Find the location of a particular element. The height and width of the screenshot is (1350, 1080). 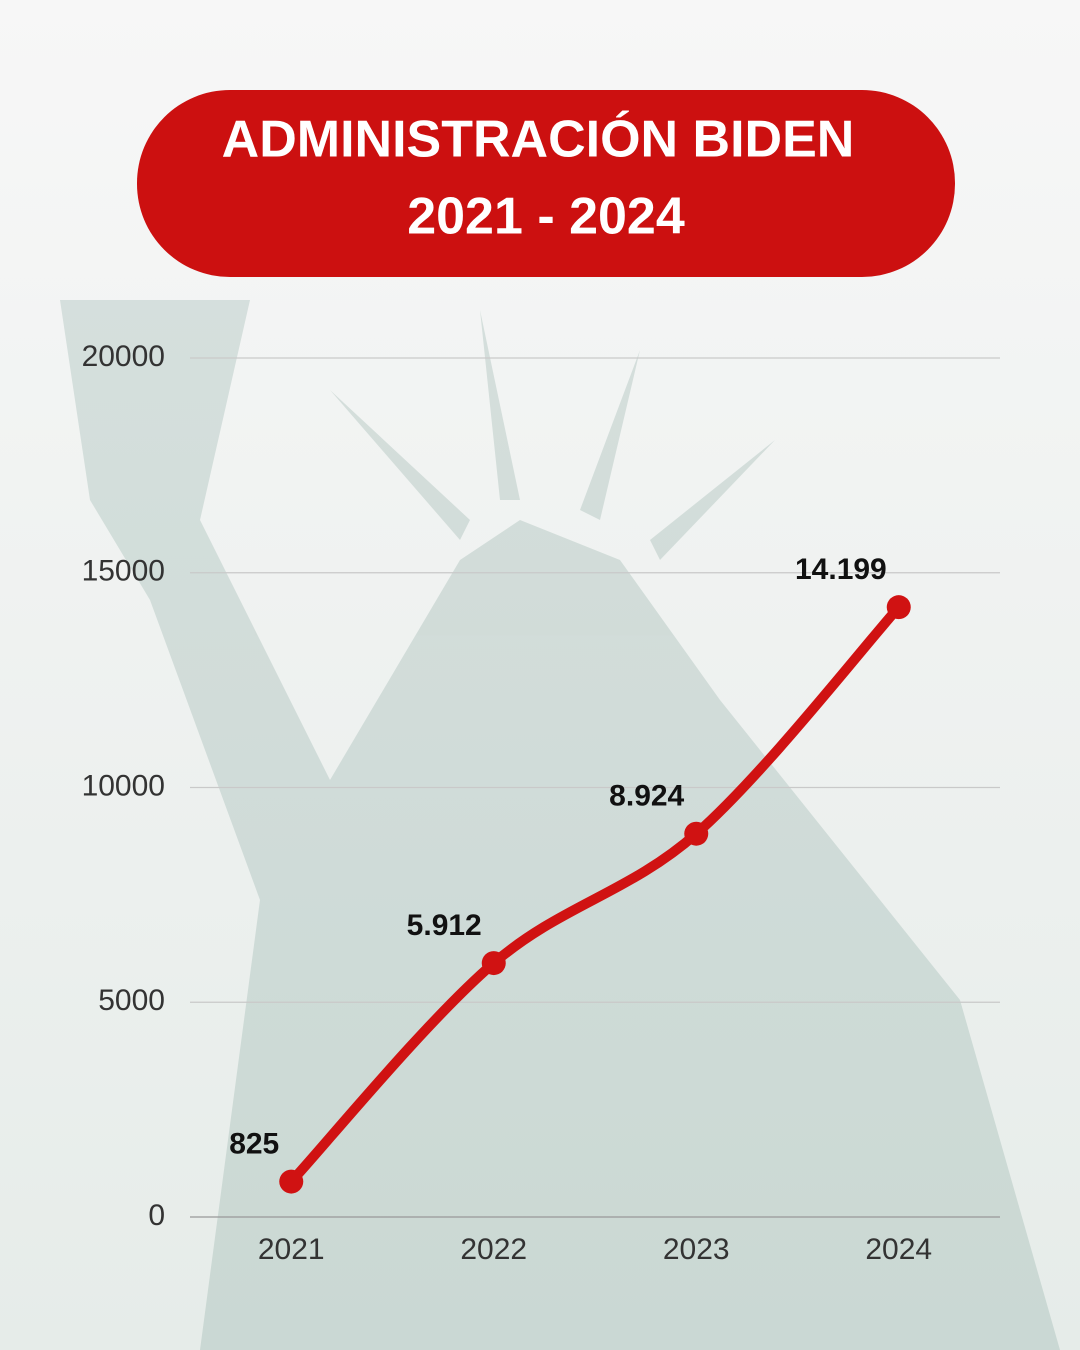

chart-title: ADMINISTRACIÓN BIDEN is located at coordinates (538, 140).